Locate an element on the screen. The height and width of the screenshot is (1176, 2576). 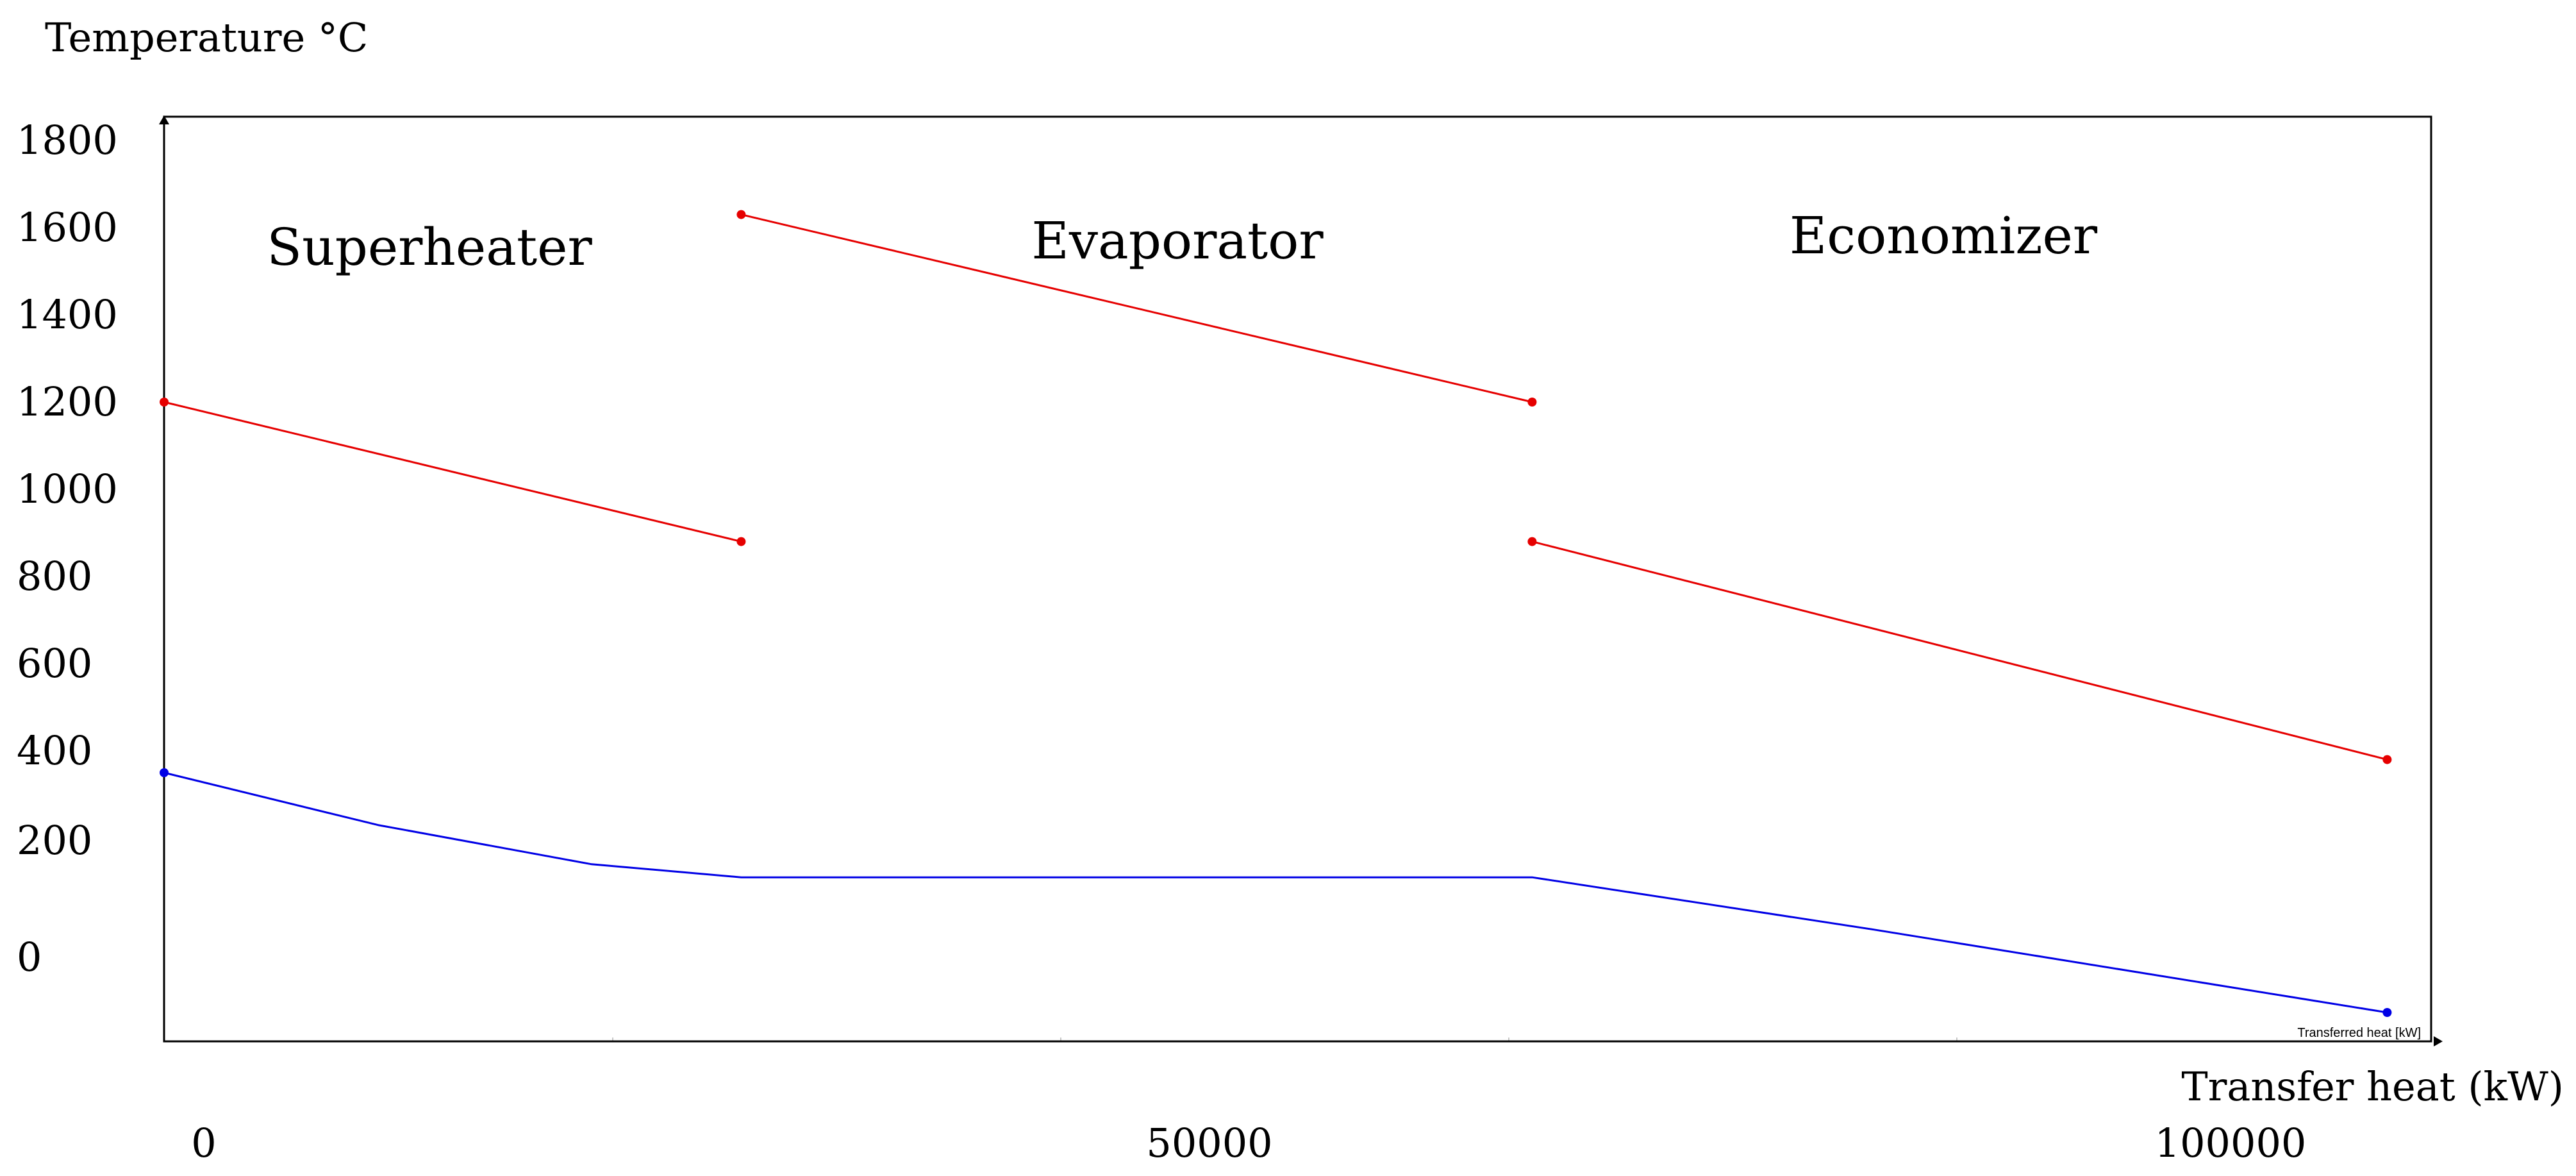
section-label: Economizer is located at coordinates (1944, 235).